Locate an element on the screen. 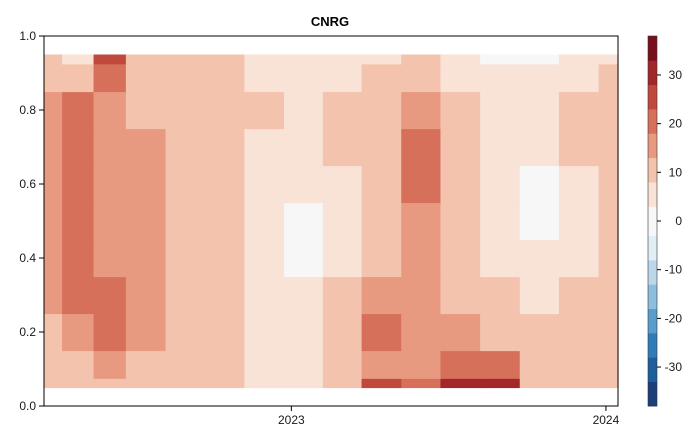 Image resolution: width=697 pixels, height=434 pixels. y-tick-label: 0.6 is located at coordinates (27, 184).